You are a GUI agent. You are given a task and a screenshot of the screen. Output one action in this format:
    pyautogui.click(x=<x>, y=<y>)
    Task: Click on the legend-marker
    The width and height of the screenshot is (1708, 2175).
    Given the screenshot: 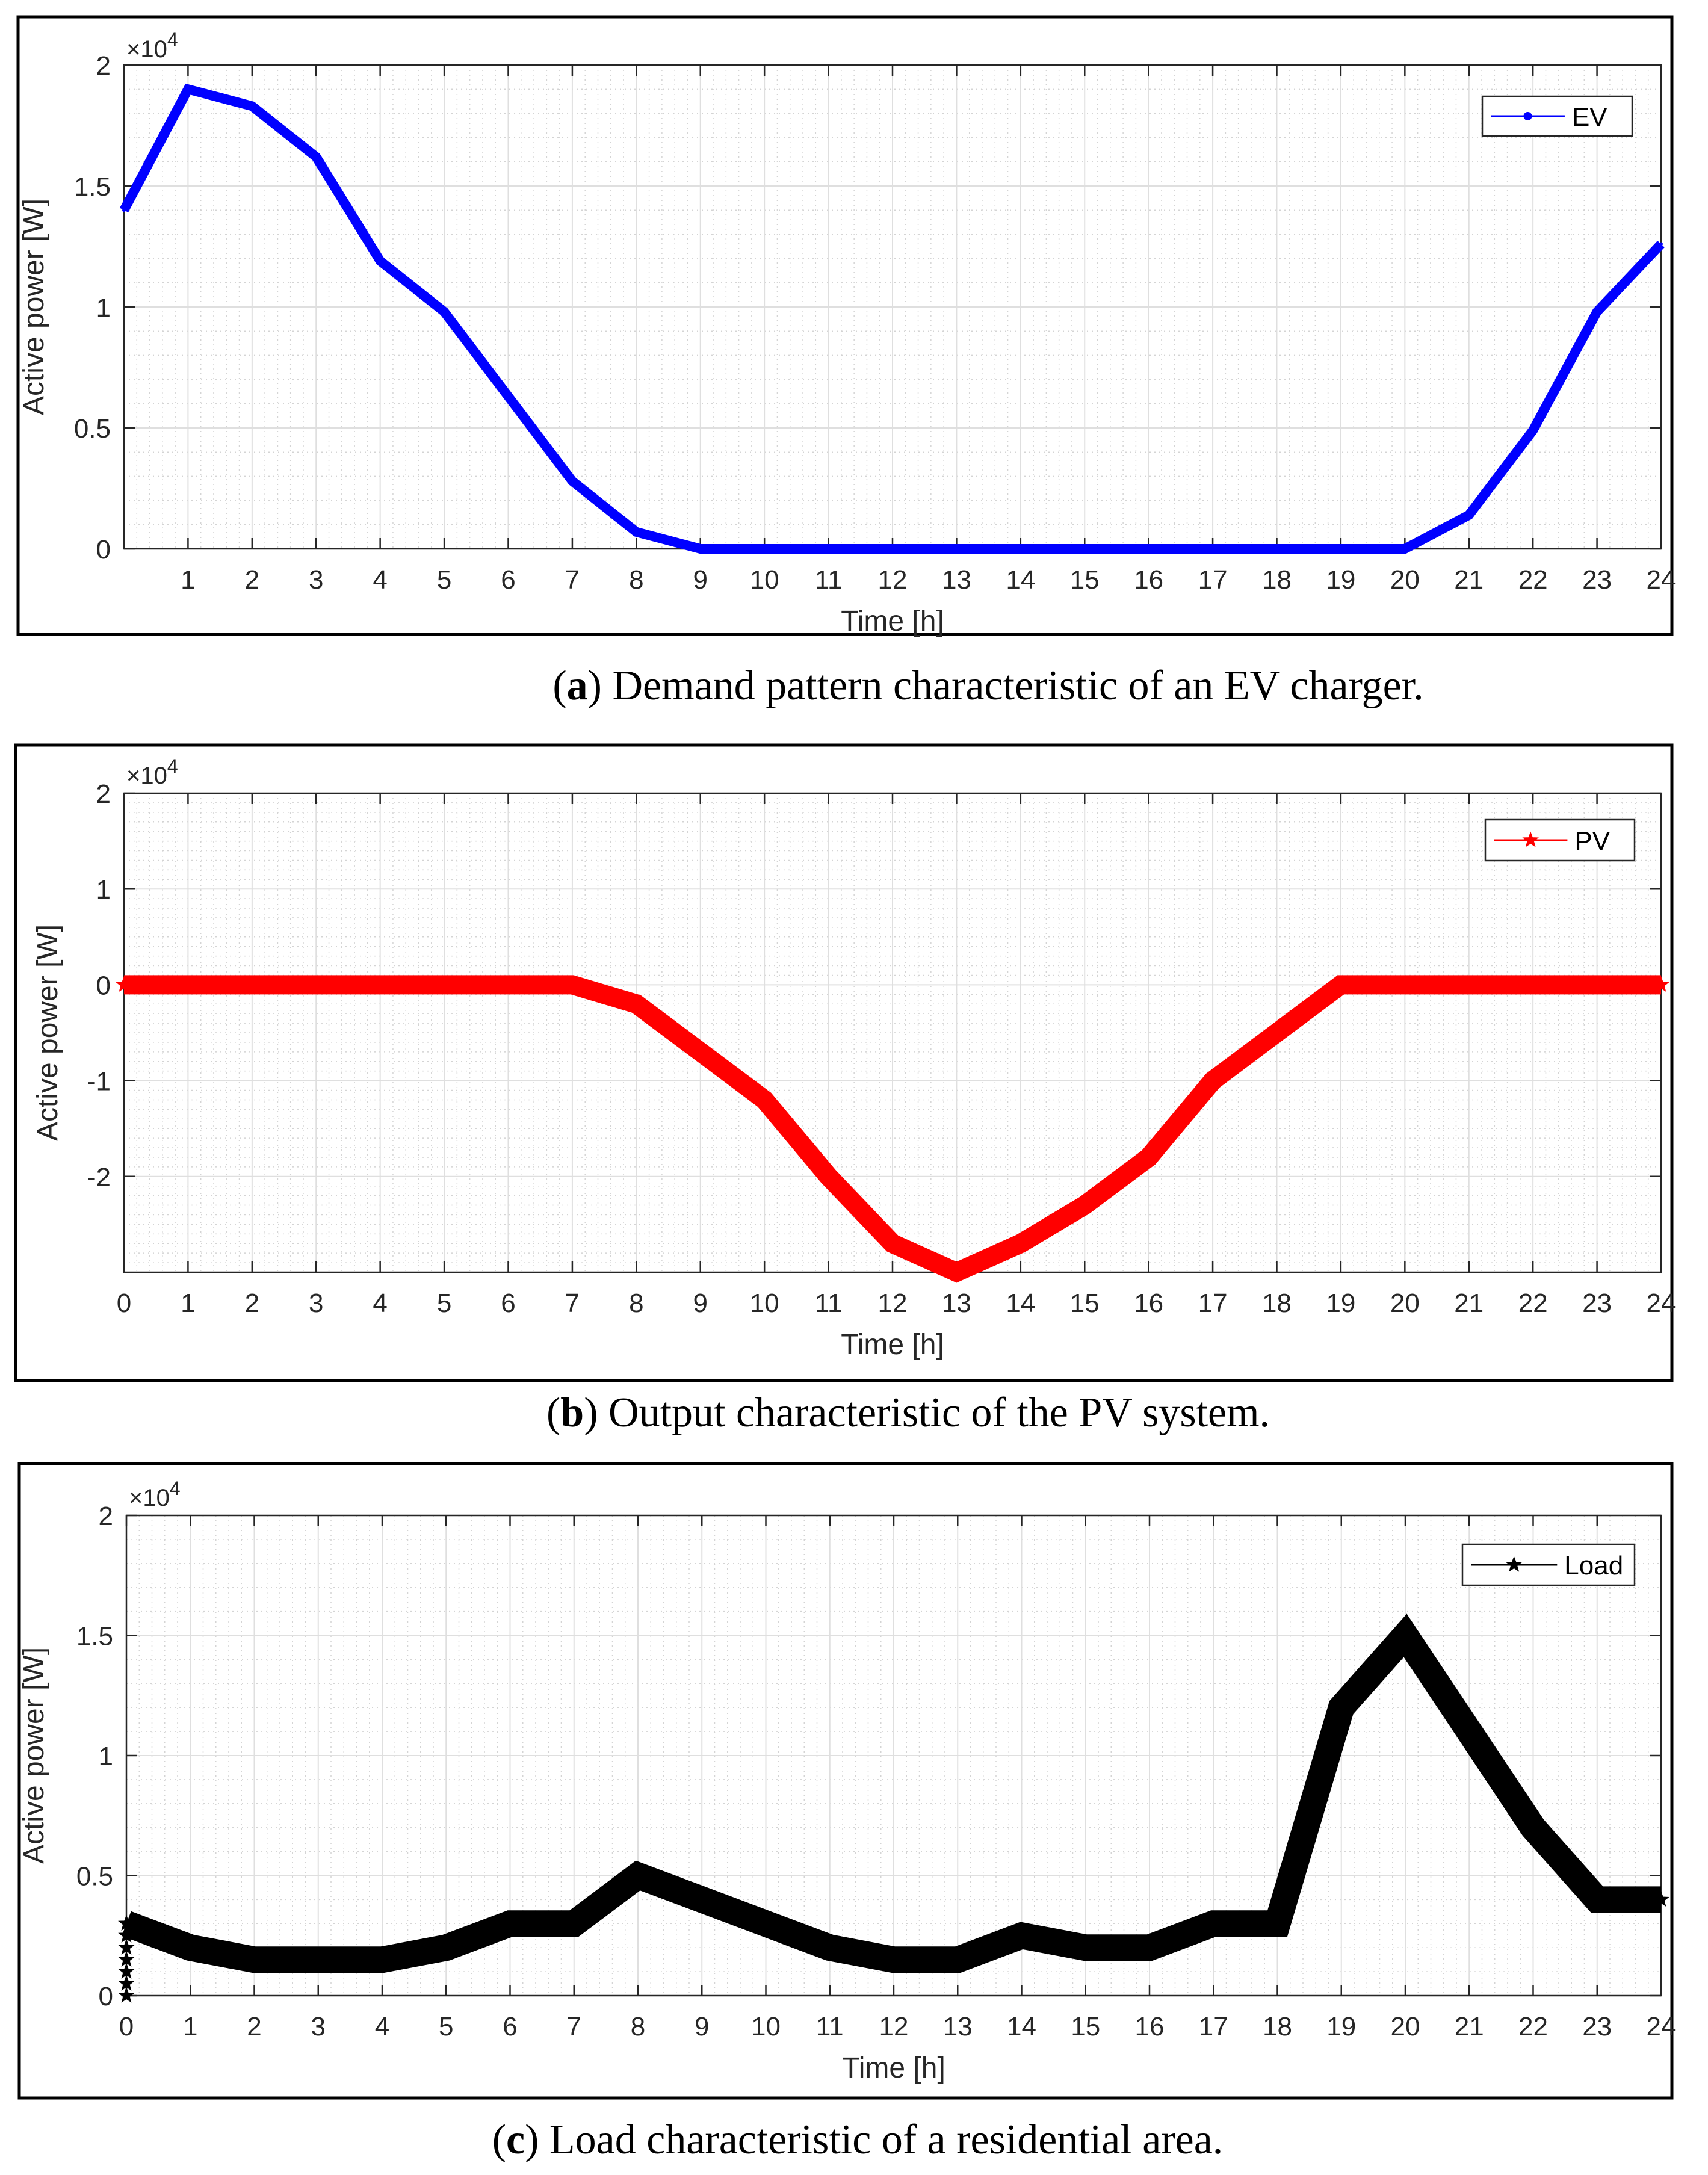 What is the action you would take?
    pyautogui.click(x=1514, y=1564)
    